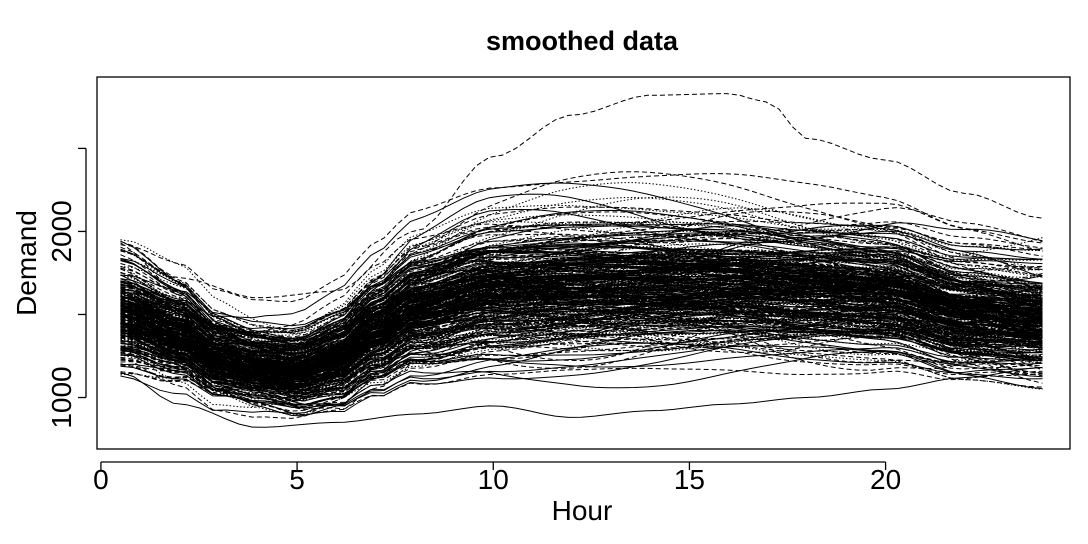 This screenshot has width=1088, height=544. What do you see at coordinates (61, 231) in the screenshot?
I see `y-tick-label: 2000` at bounding box center [61, 231].